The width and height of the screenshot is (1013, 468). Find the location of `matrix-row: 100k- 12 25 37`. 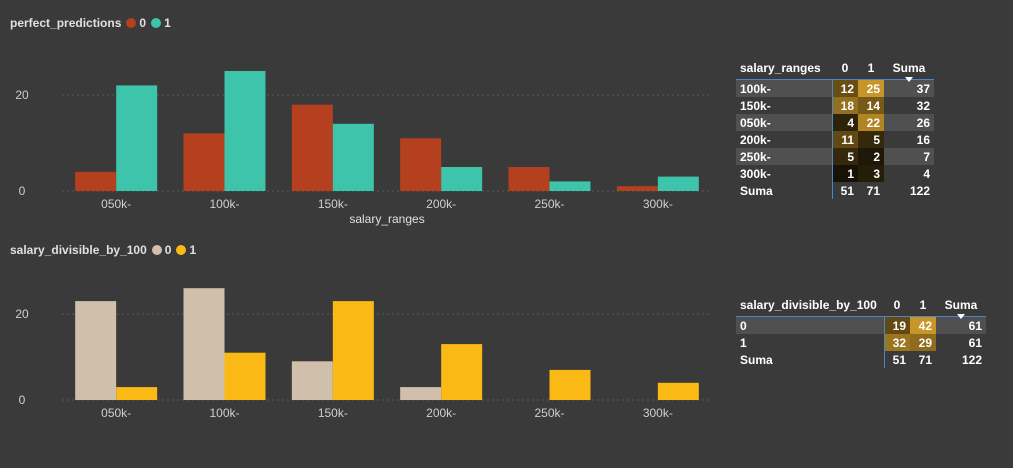

matrix-row: 100k- 12 25 37 is located at coordinates (835, 88).